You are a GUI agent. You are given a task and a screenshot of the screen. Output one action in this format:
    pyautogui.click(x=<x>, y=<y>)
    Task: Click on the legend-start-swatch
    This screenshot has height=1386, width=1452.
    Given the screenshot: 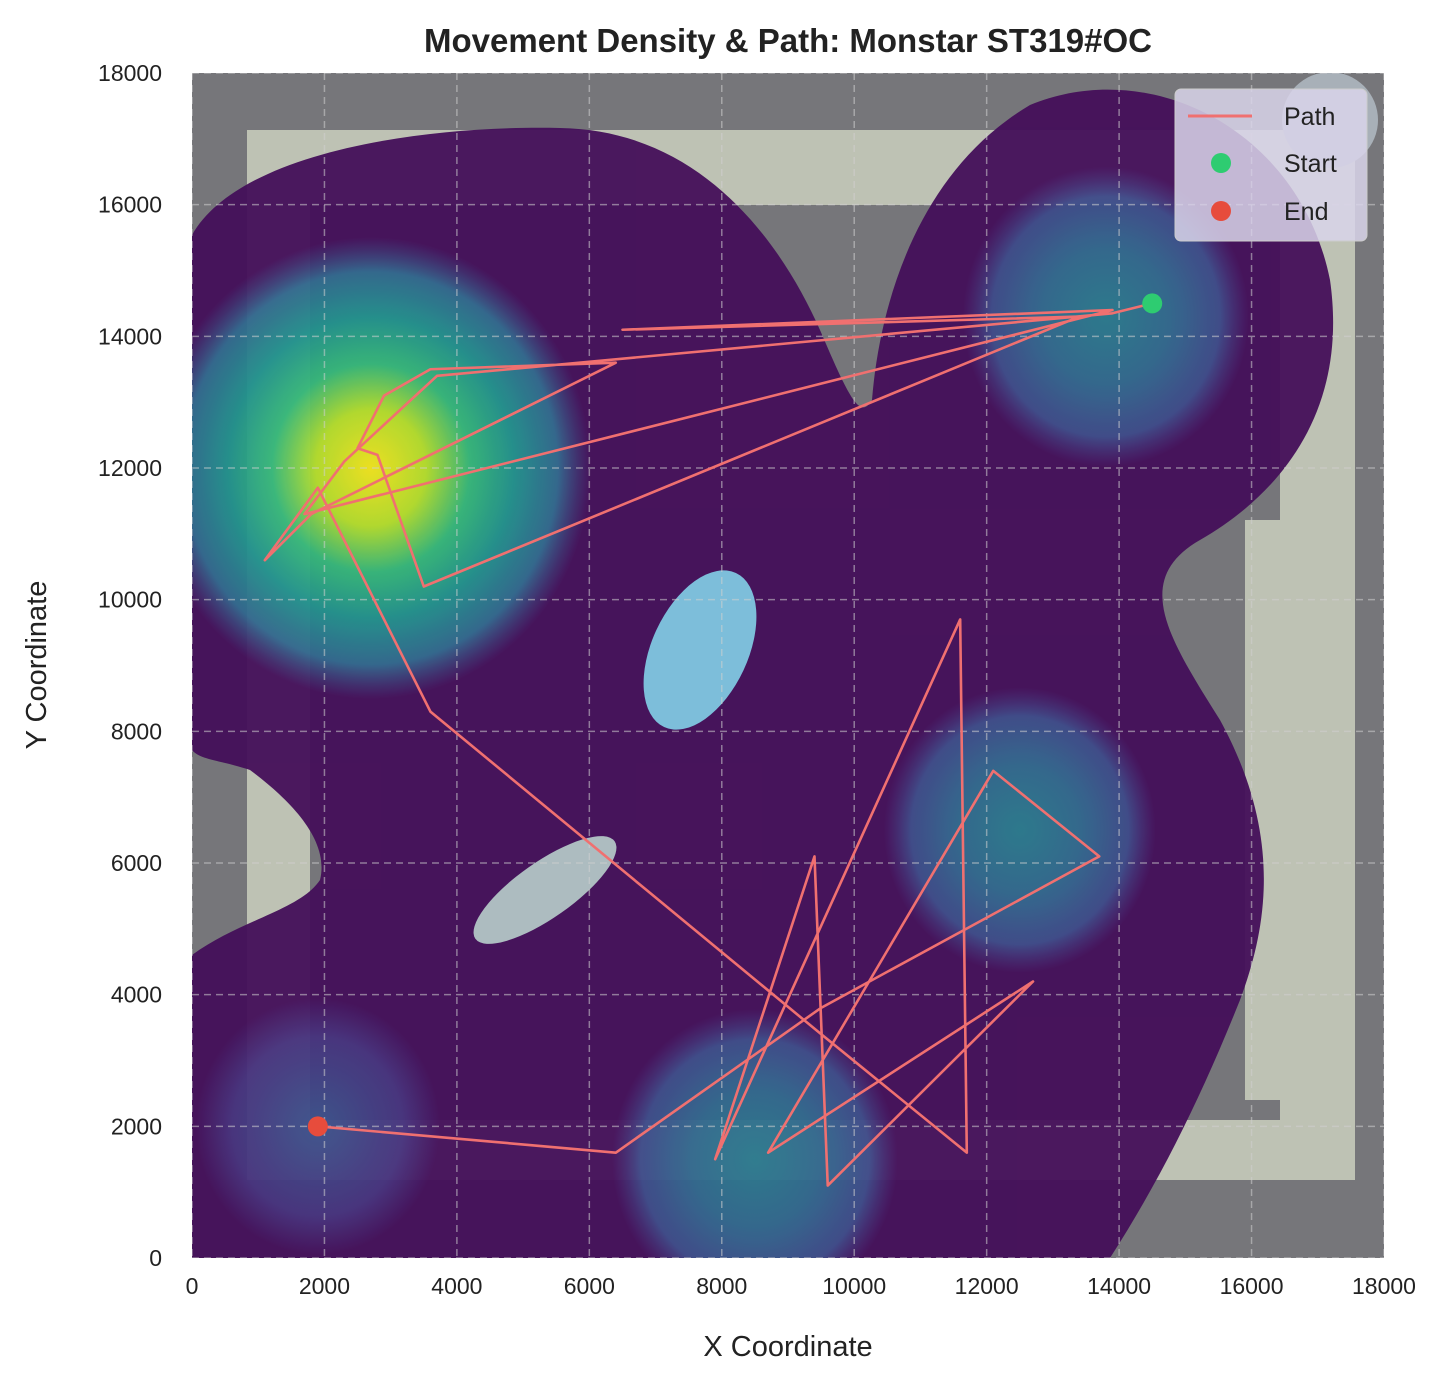 What is the action you would take?
    pyautogui.click(x=1221, y=163)
    